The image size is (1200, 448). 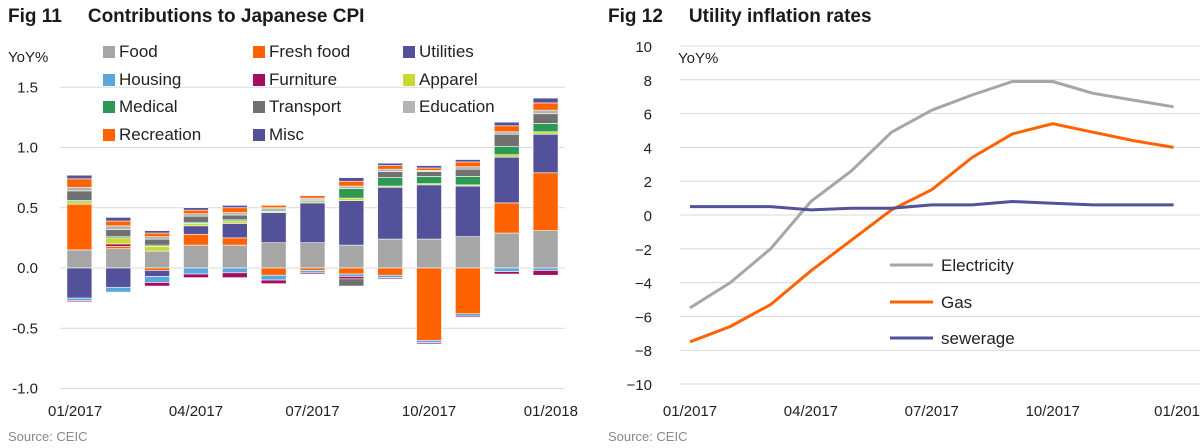 What do you see at coordinates (160, 134) in the screenshot?
I see `legend-label: Recreation` at bounding box center [160, 134].